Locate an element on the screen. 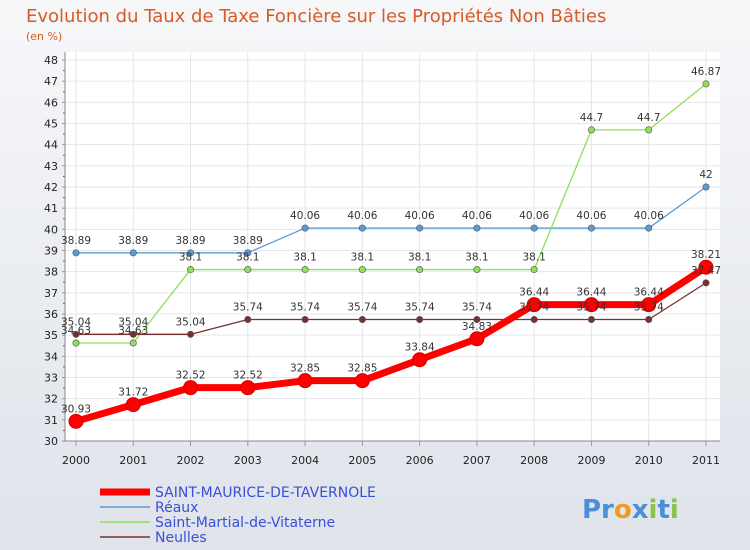  y-tick-label: 48 is located at coordinates (51, 60).